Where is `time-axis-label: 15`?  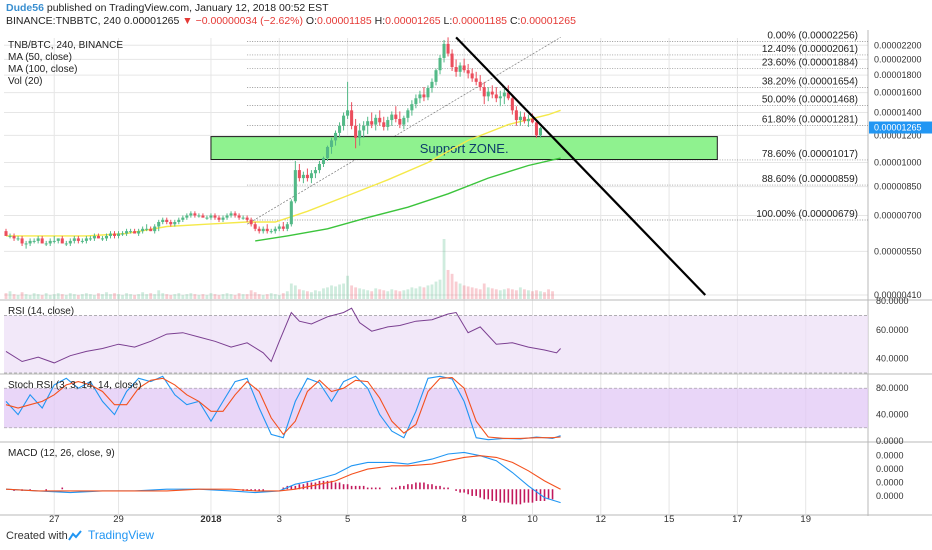 time-axis-label: 15 is located at coordinates (669, 519).